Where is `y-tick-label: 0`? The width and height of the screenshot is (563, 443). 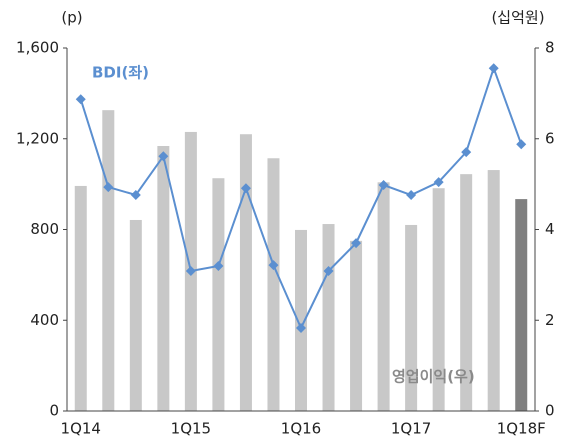
y-tick-label: 0 is located at coordinates (54, 411).